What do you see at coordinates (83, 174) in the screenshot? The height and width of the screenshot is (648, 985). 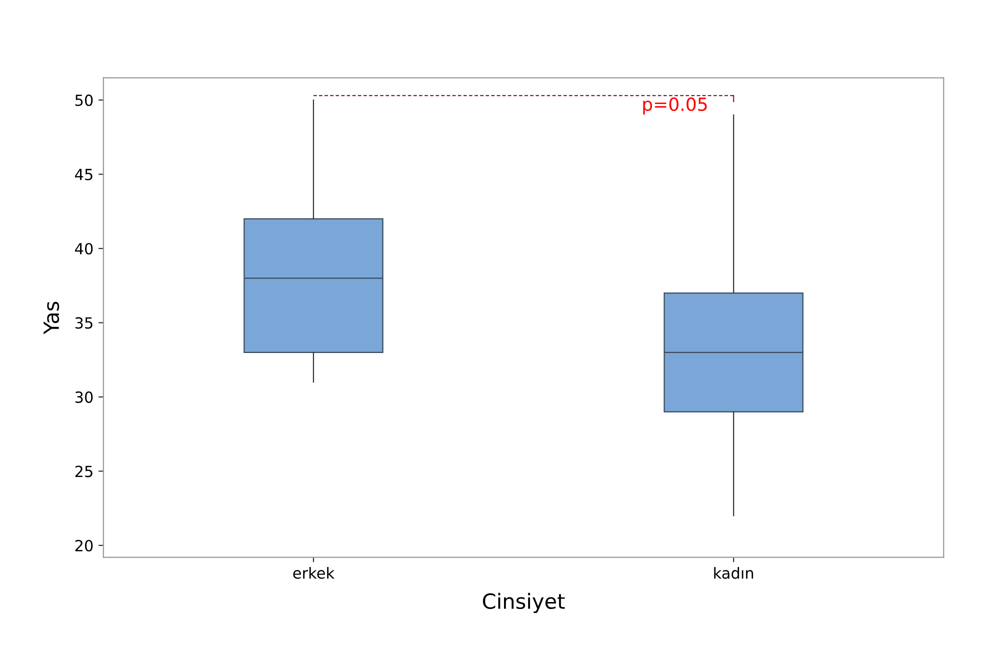 I see `y-tick-label: 45` at bounding box center [83, 174].